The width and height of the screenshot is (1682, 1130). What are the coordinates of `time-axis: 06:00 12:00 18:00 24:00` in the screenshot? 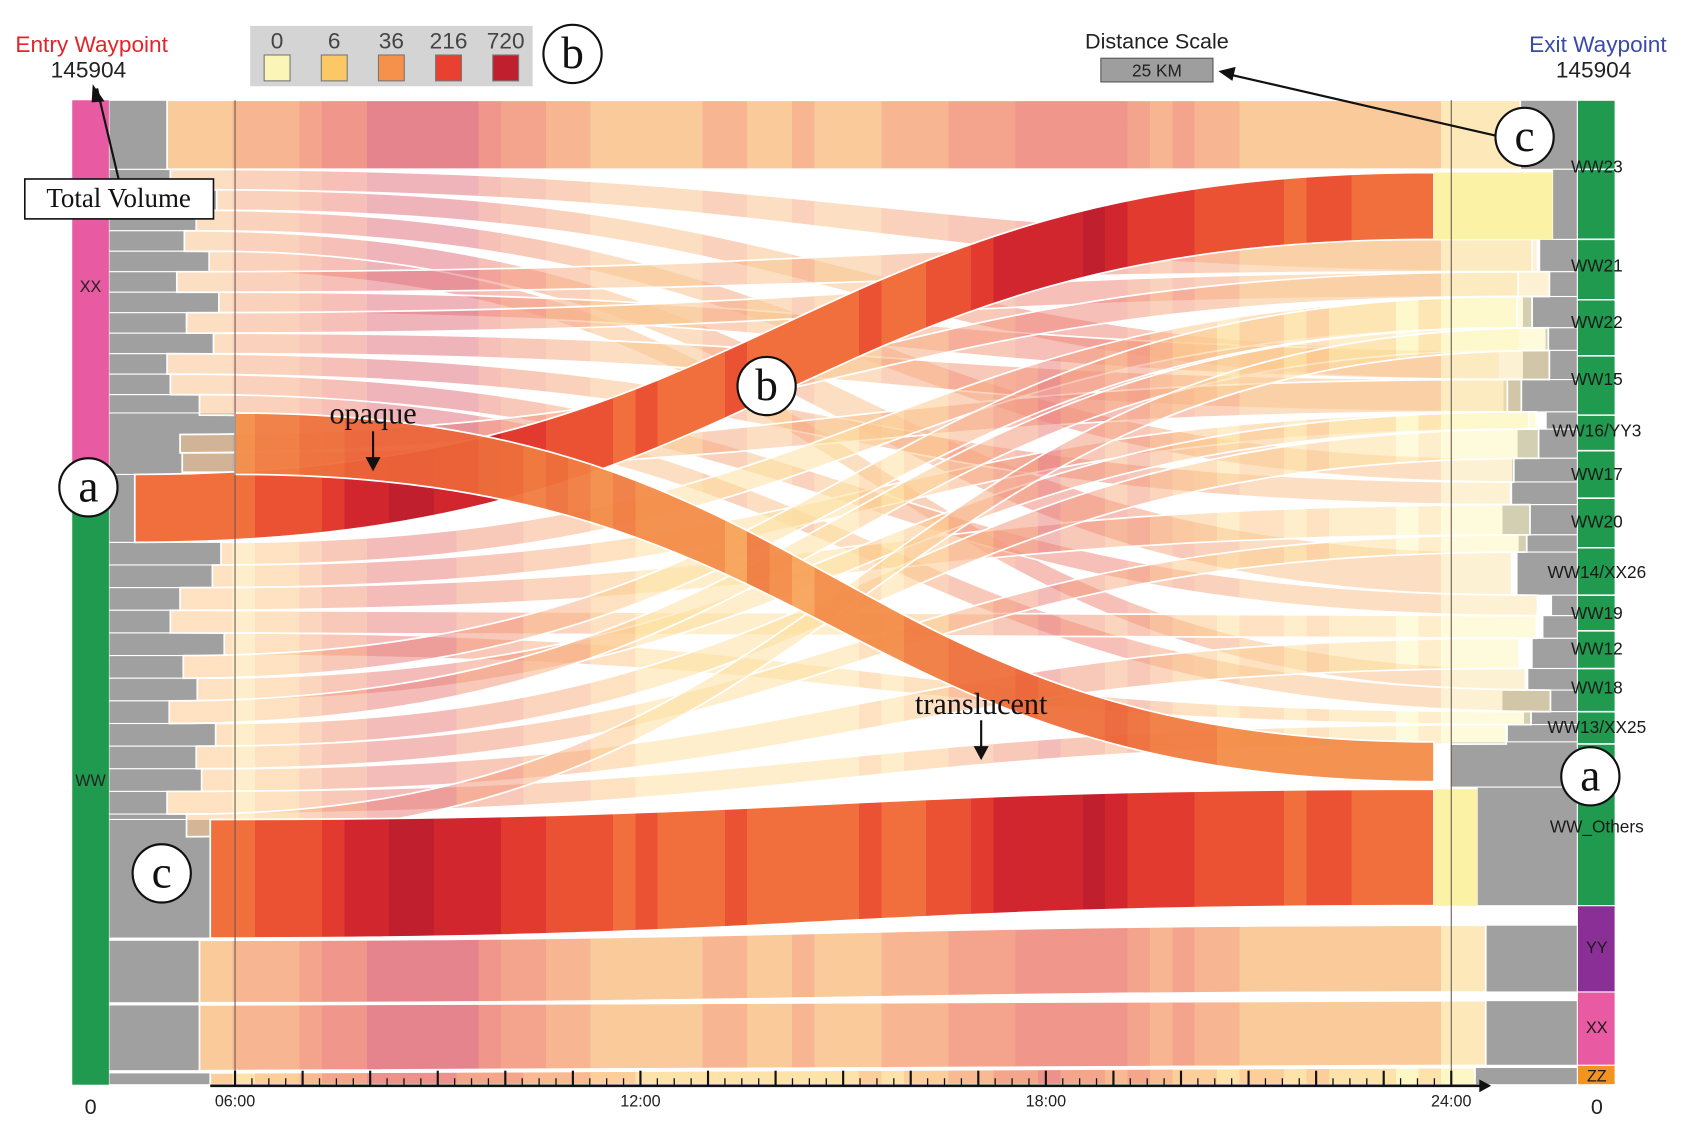 It's located at (851, 1090).